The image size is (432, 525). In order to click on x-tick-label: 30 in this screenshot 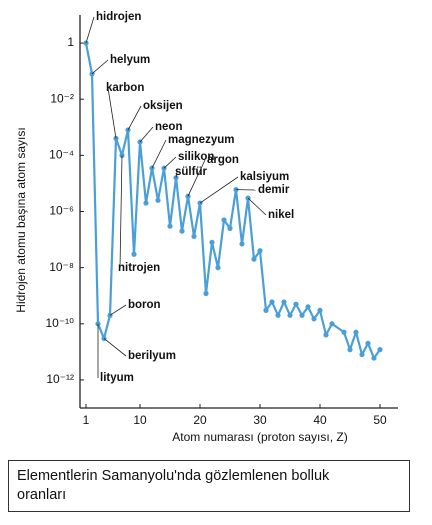, I will do `click(260, 420)`.